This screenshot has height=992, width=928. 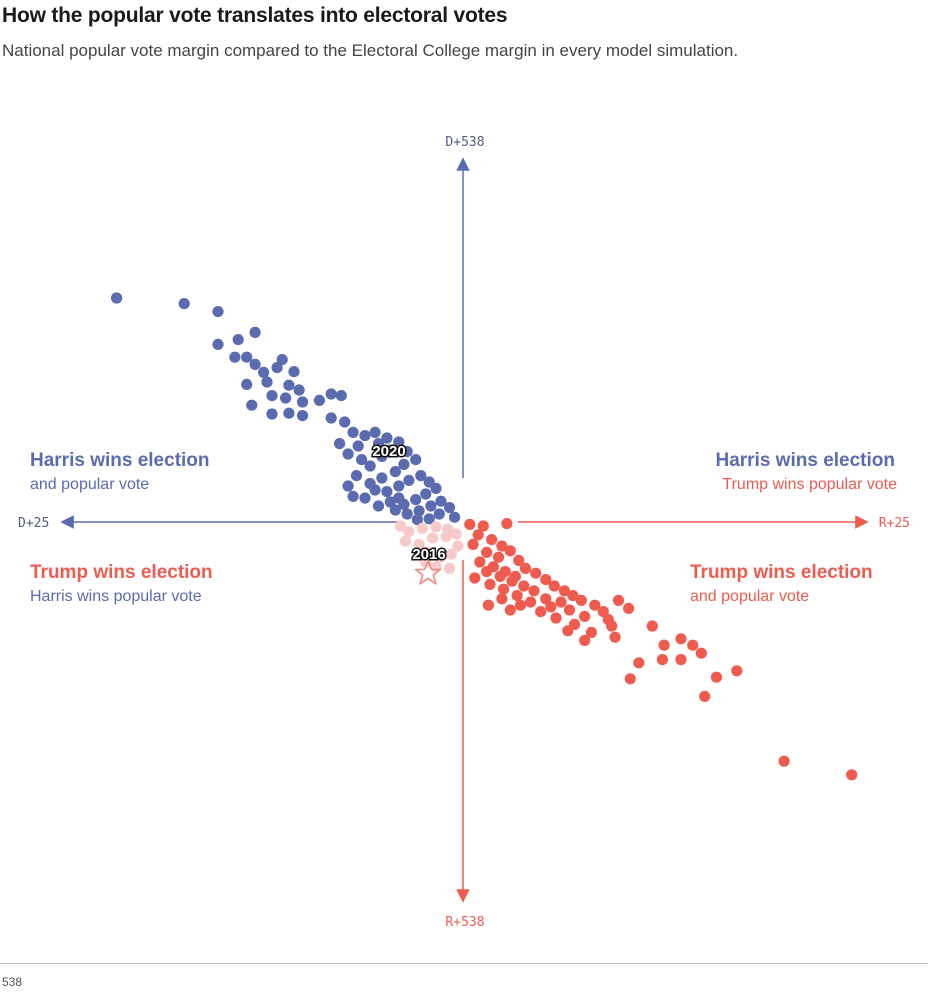 I want to click on quadrant-bottom-right-title: Trump wins election, so click(x=781, y=572).